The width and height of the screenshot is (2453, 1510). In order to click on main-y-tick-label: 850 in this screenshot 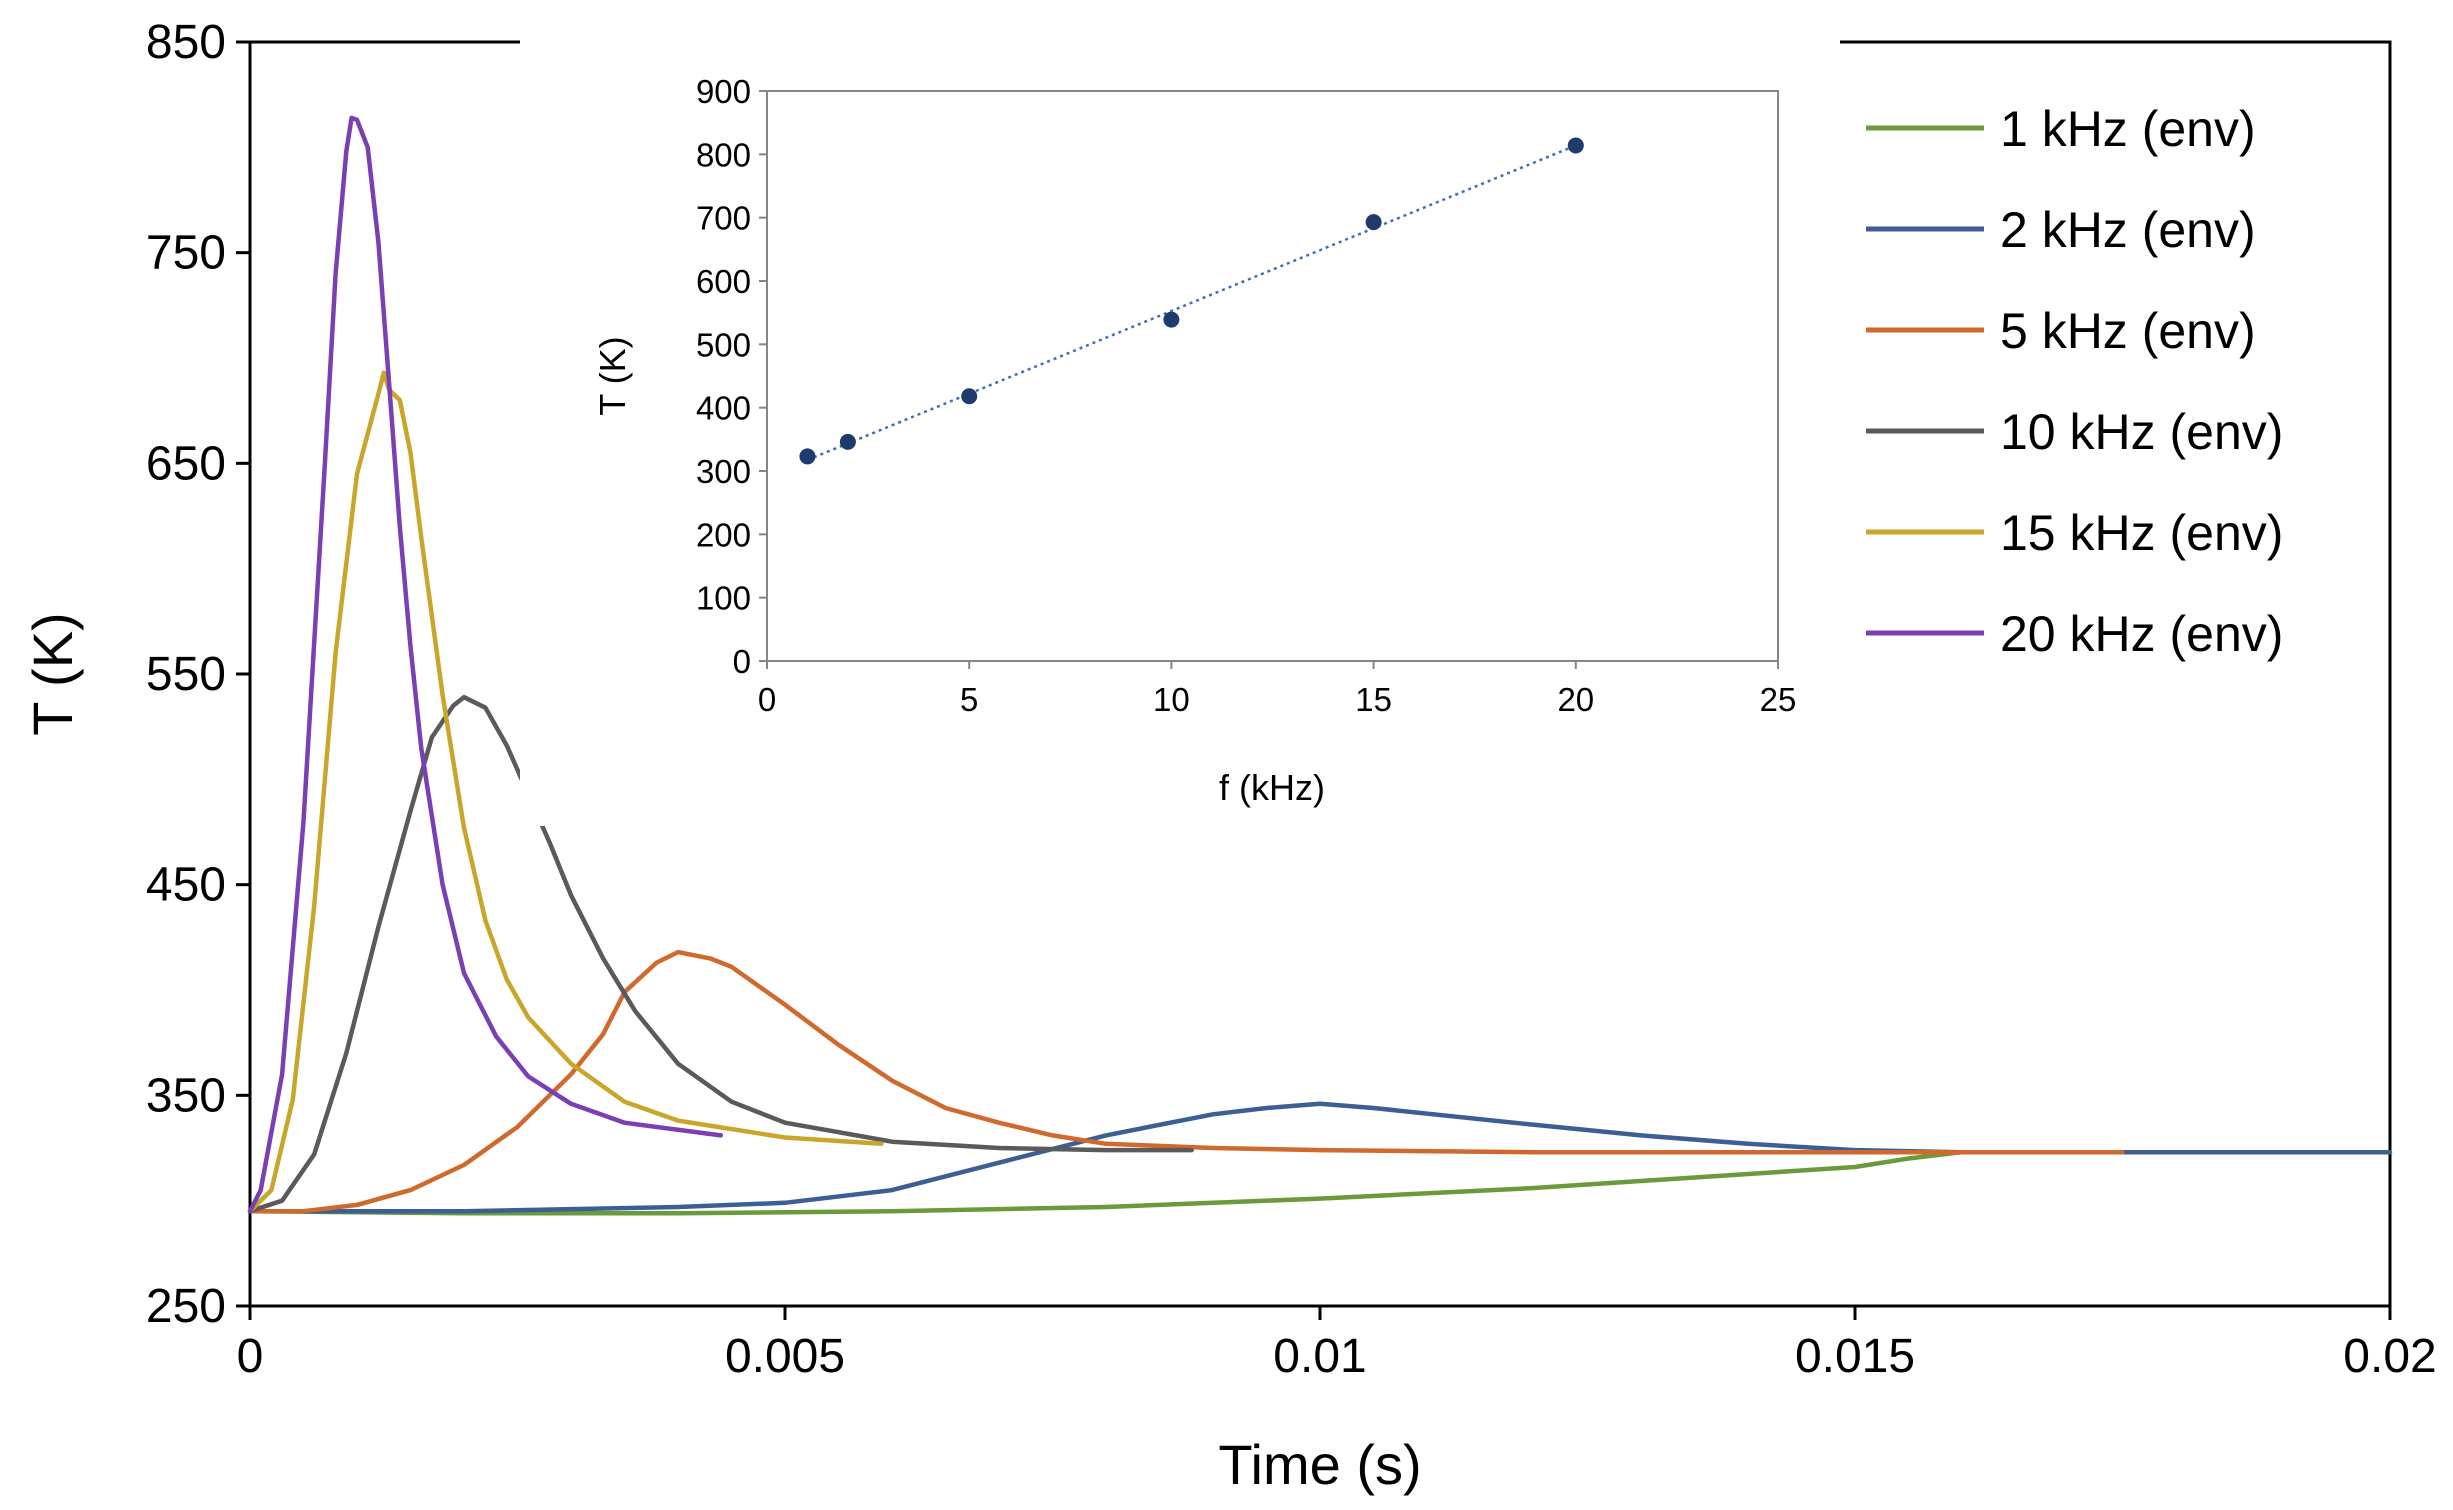, I will do `click(186, 42)`.